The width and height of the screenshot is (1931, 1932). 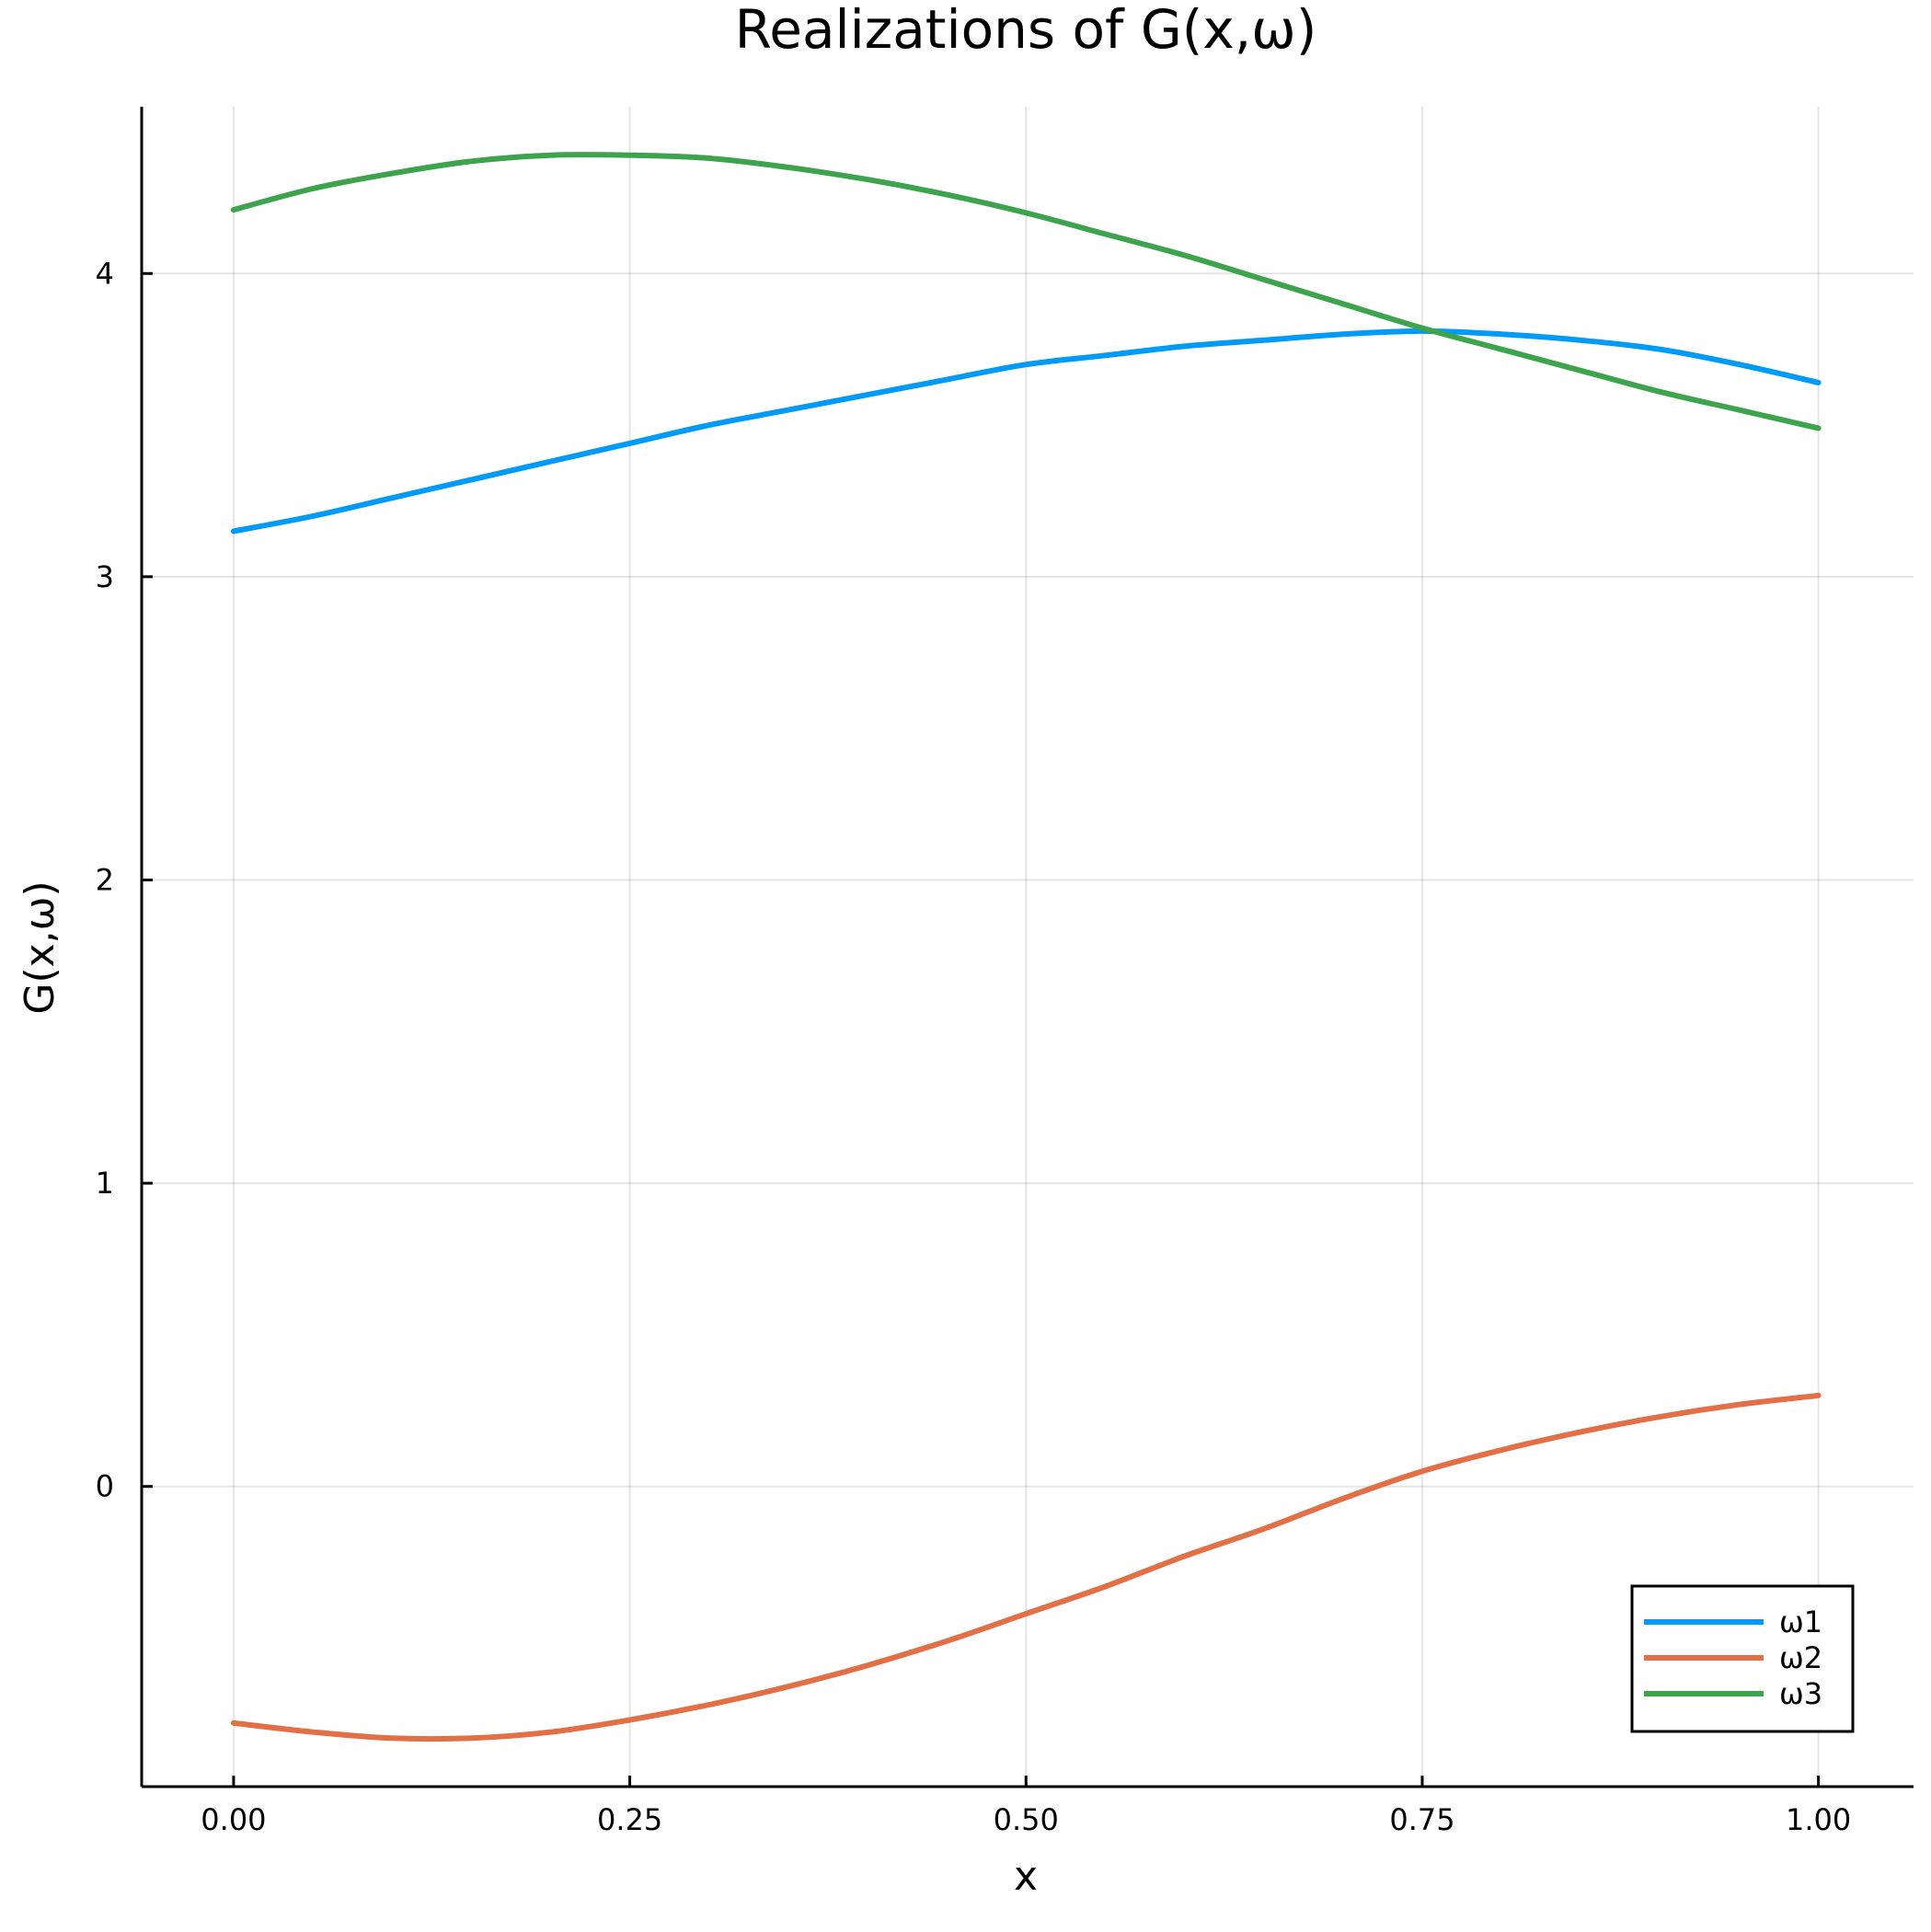 What do you see at coordinates (105, 576) in the screenshot?
I see `y-tick-label: 3` at bounding box center [105, 576].